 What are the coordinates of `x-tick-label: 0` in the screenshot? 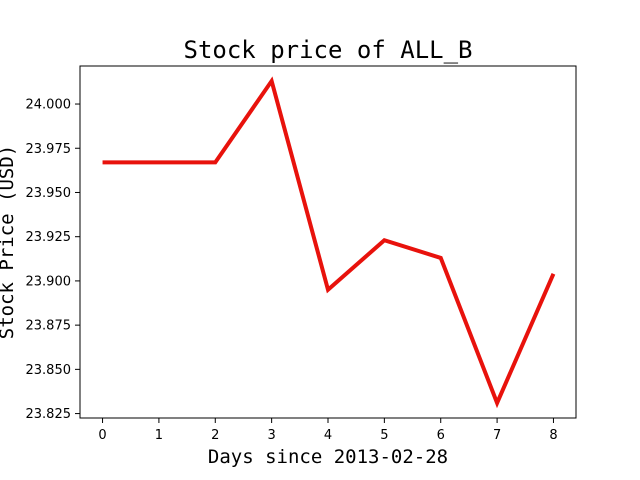 It's located at (102, 435).